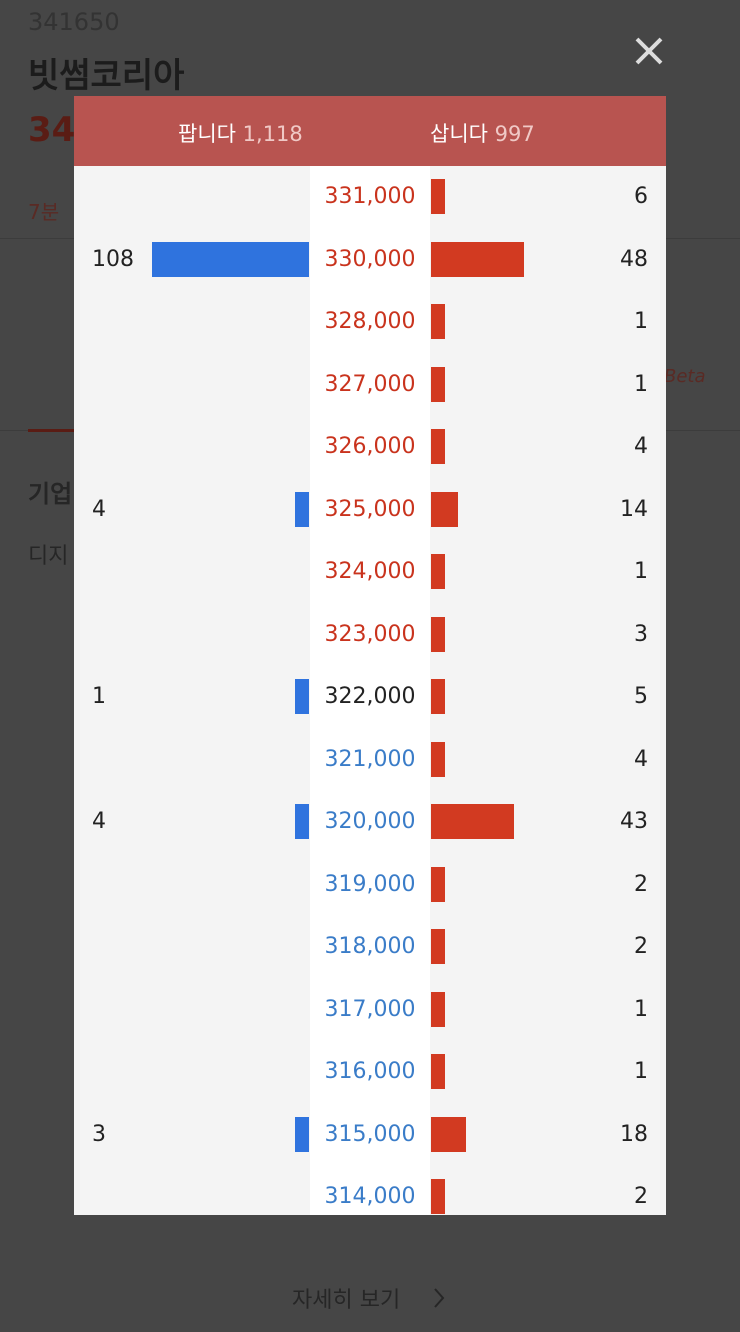 This screenshot has height=1332, width=740. I want to click on beta-label: Beta, so click(685, 376).